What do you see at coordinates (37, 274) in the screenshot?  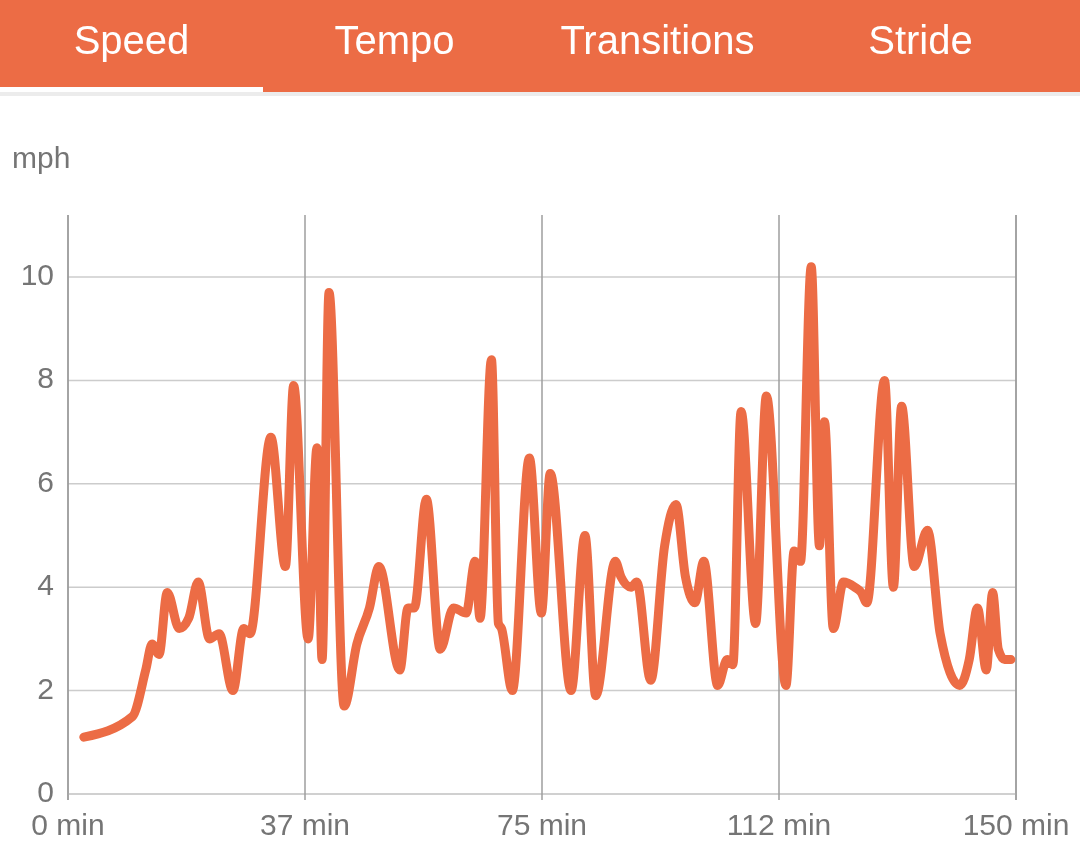 I see `y-tick-label: 10` at bounding box center [37, 274].